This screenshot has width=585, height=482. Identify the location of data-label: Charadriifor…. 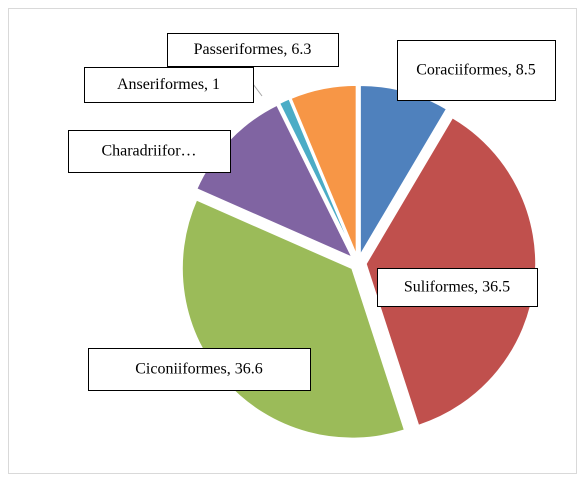
(148, 151).